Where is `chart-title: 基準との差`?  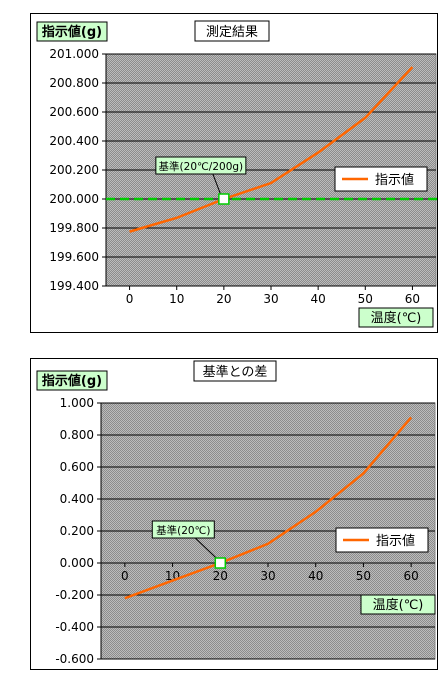 chart-title: 基準との差 is located at coordinates (235, 372).